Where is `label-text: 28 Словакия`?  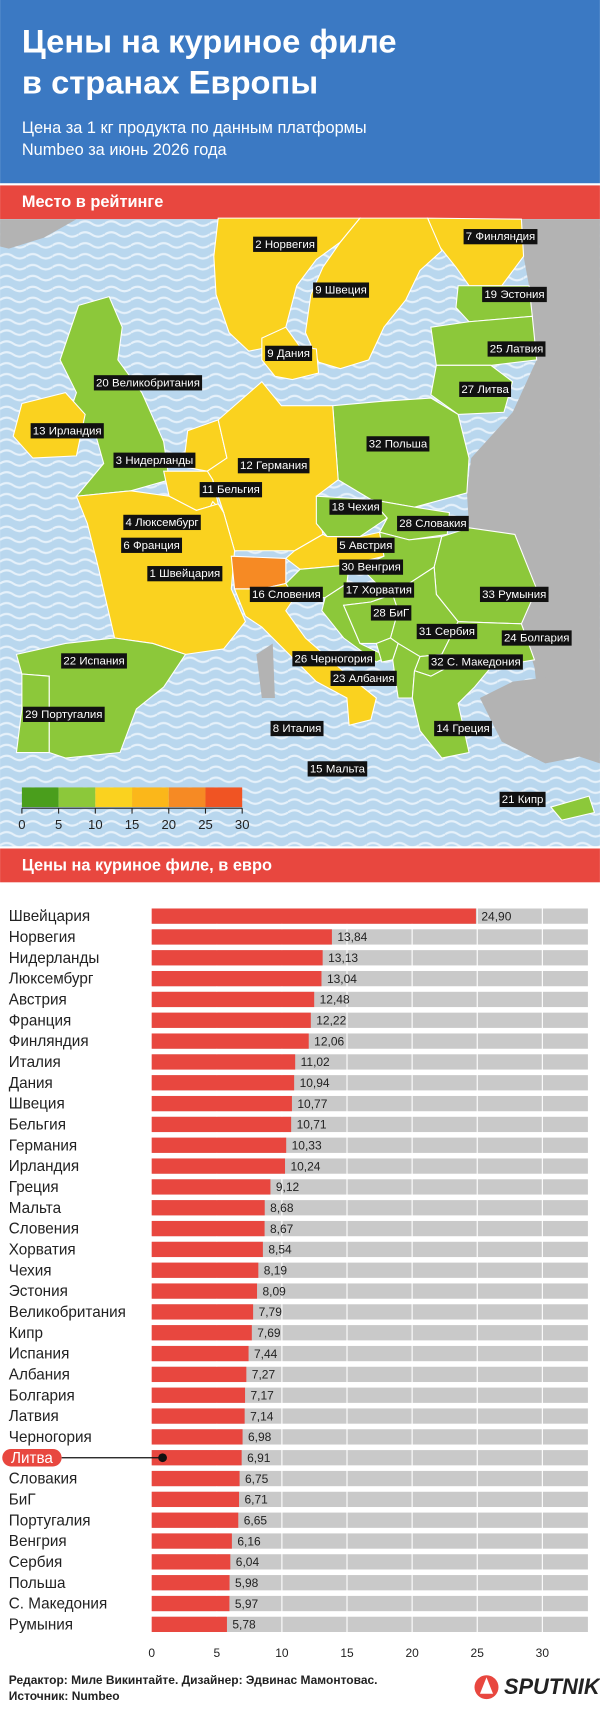
label-text: 28 Словакия is located at coordinates (432, 524).